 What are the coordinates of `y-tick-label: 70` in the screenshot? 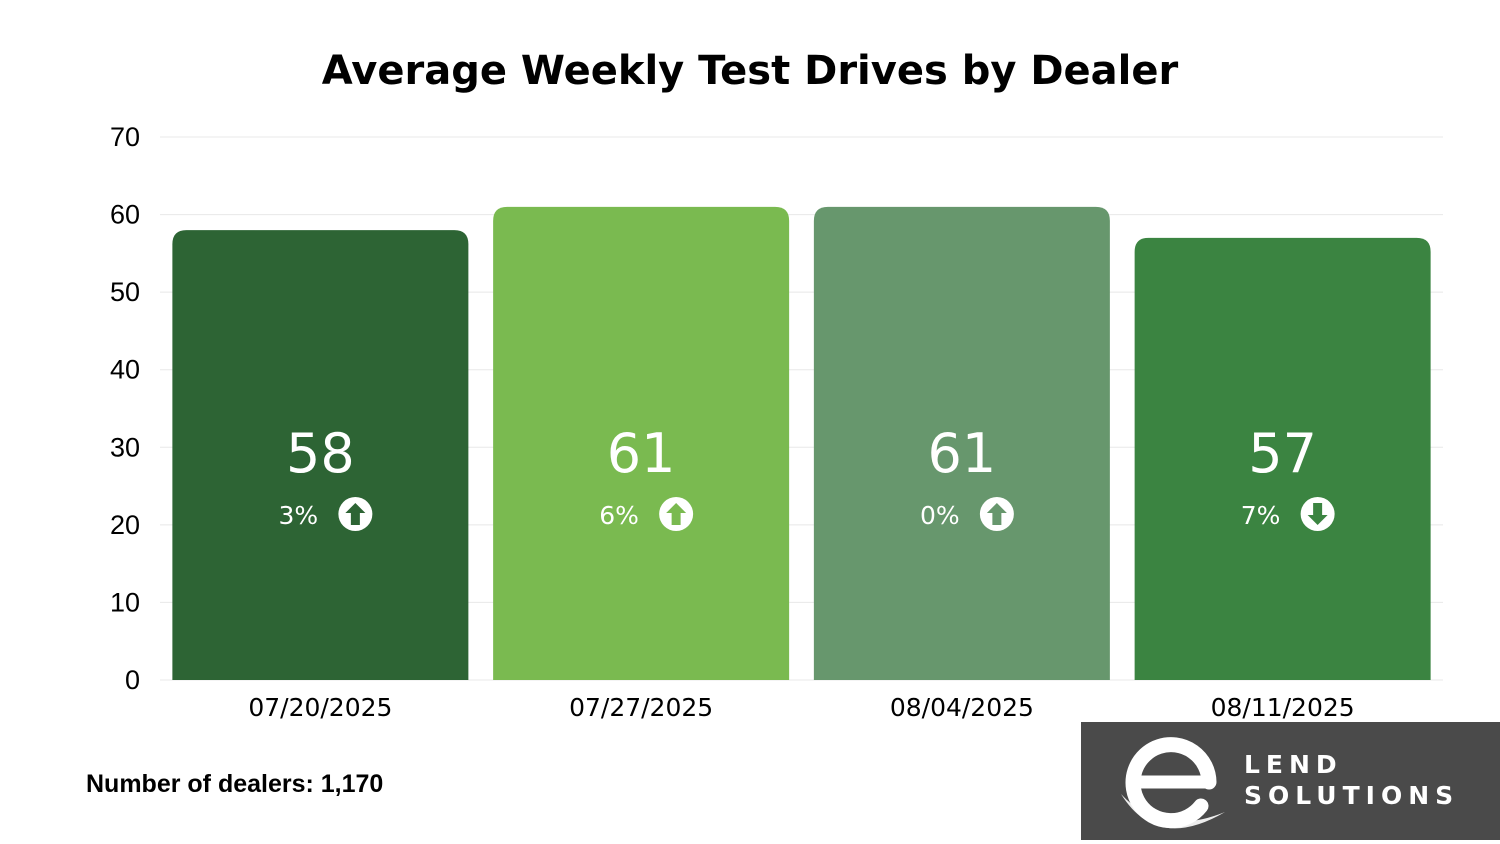 It's located at (125, 137).